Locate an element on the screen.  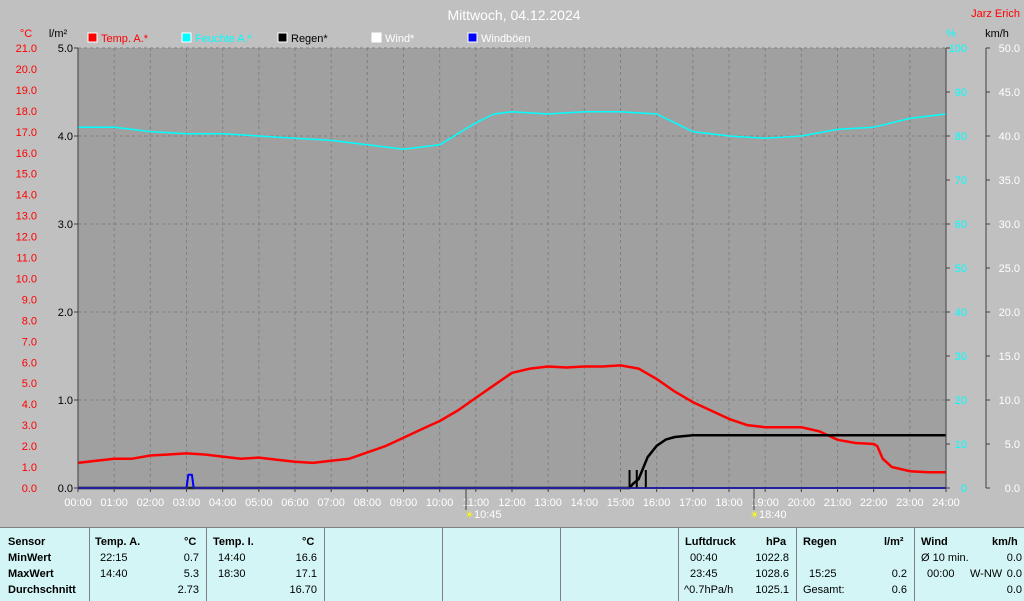
legend-swatch-gust is located at coordinates (472, 37).